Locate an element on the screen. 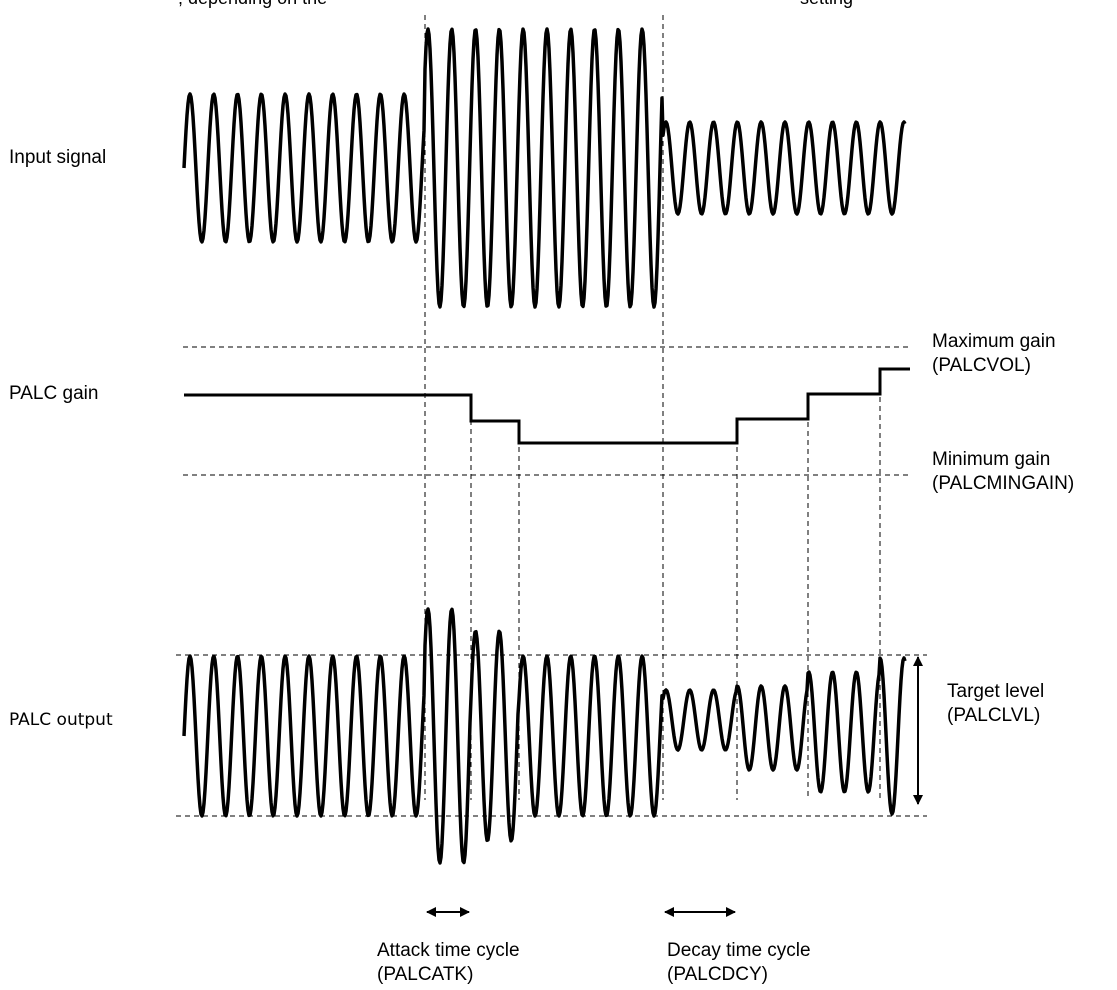  top-caption-fragment: , depending on the is located at coordinates (252, 5).